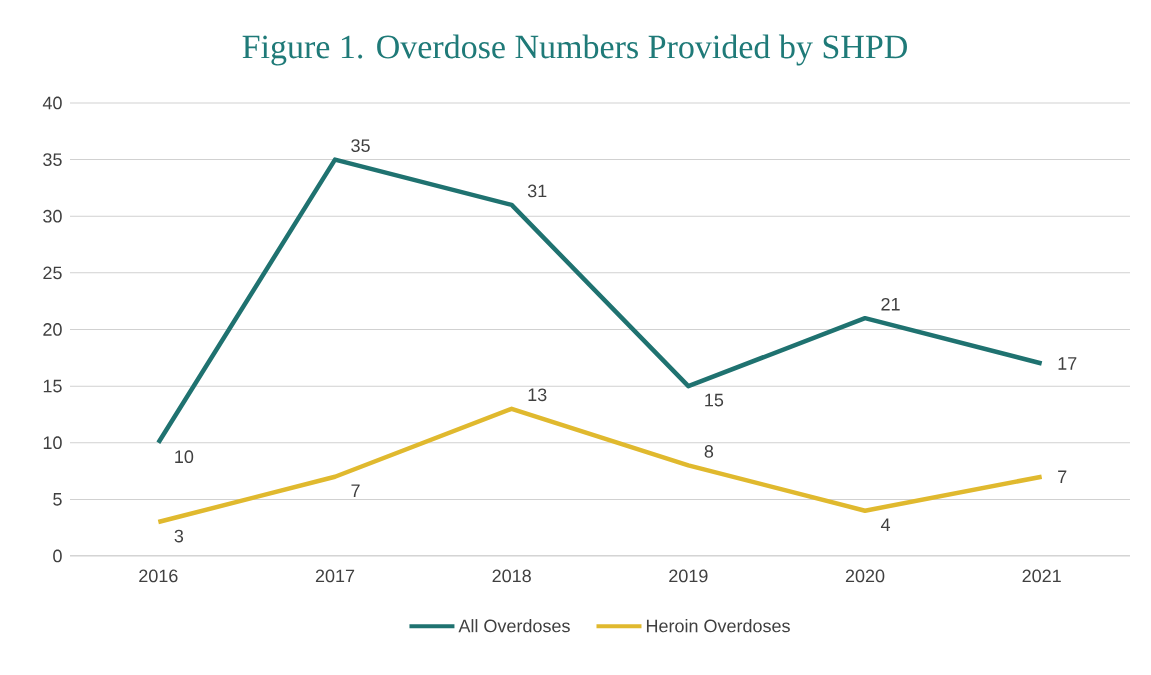 The image size is (1151, 675). I want to click on data-label: 15, so click(714, 400).